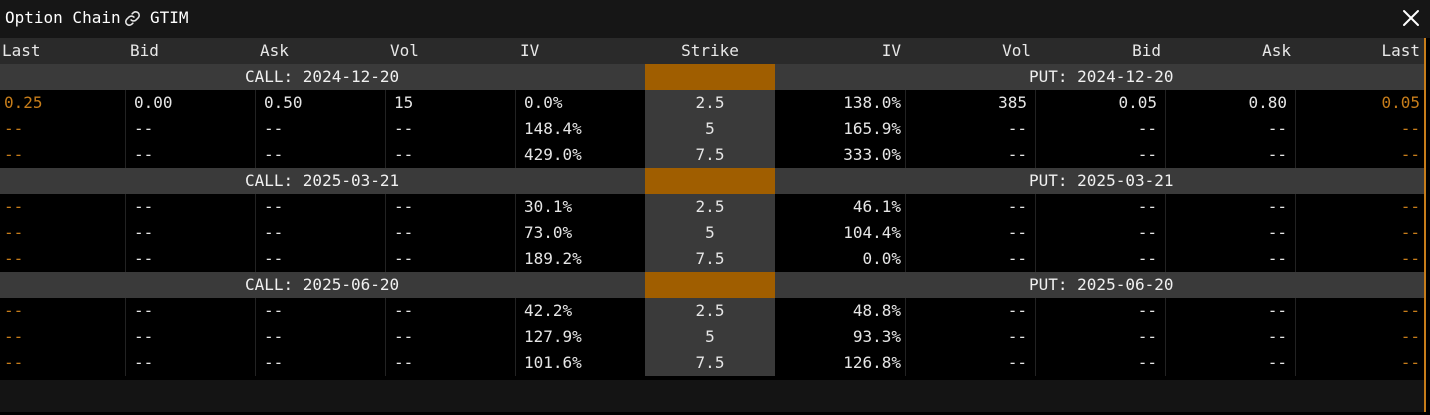 Image resolution: width=1430 pixels, height=415 pixels. What do you see at coordinates (404, 102) in the screenshot?
I see `cell-call-vol: 15` at bounding box center [404, 102].